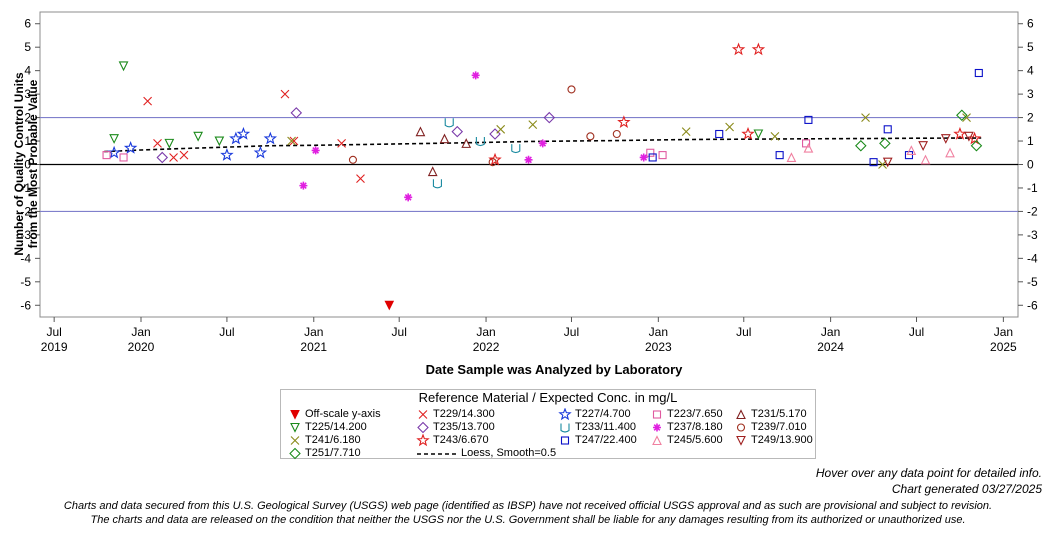 Image resolution: width=1056 pixels, height=538 pixels. Describe the element at coordinates (773, 440) in the screenshot. I see `legend-item-t249-13-900: T249/13.900` at that location.